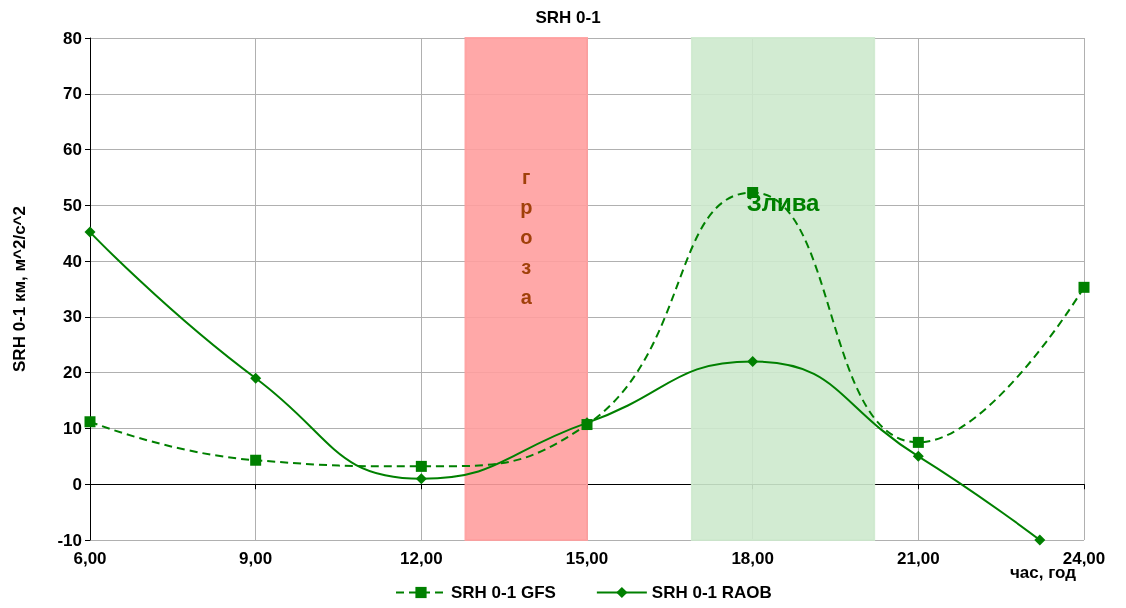  I want to click on x-tick-label: 18,00, so click(752, 558).